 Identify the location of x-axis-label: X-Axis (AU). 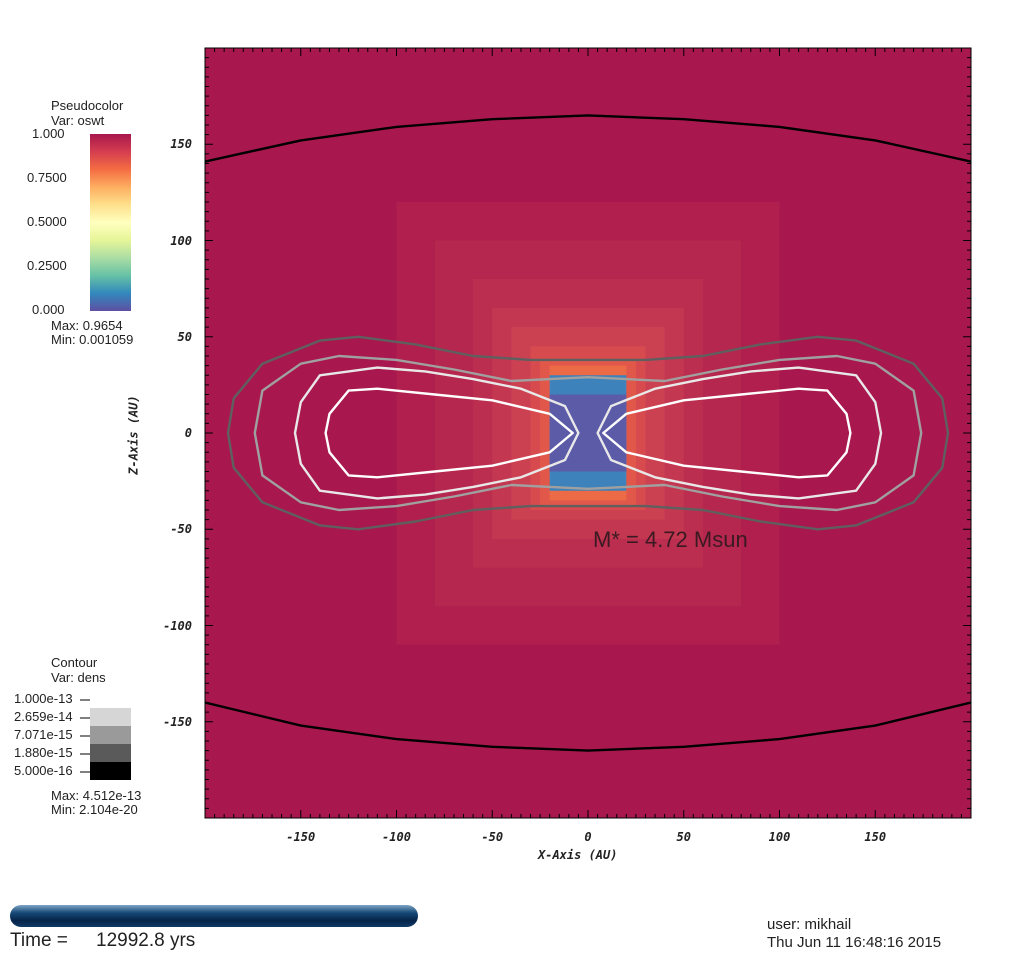
(578, 855).